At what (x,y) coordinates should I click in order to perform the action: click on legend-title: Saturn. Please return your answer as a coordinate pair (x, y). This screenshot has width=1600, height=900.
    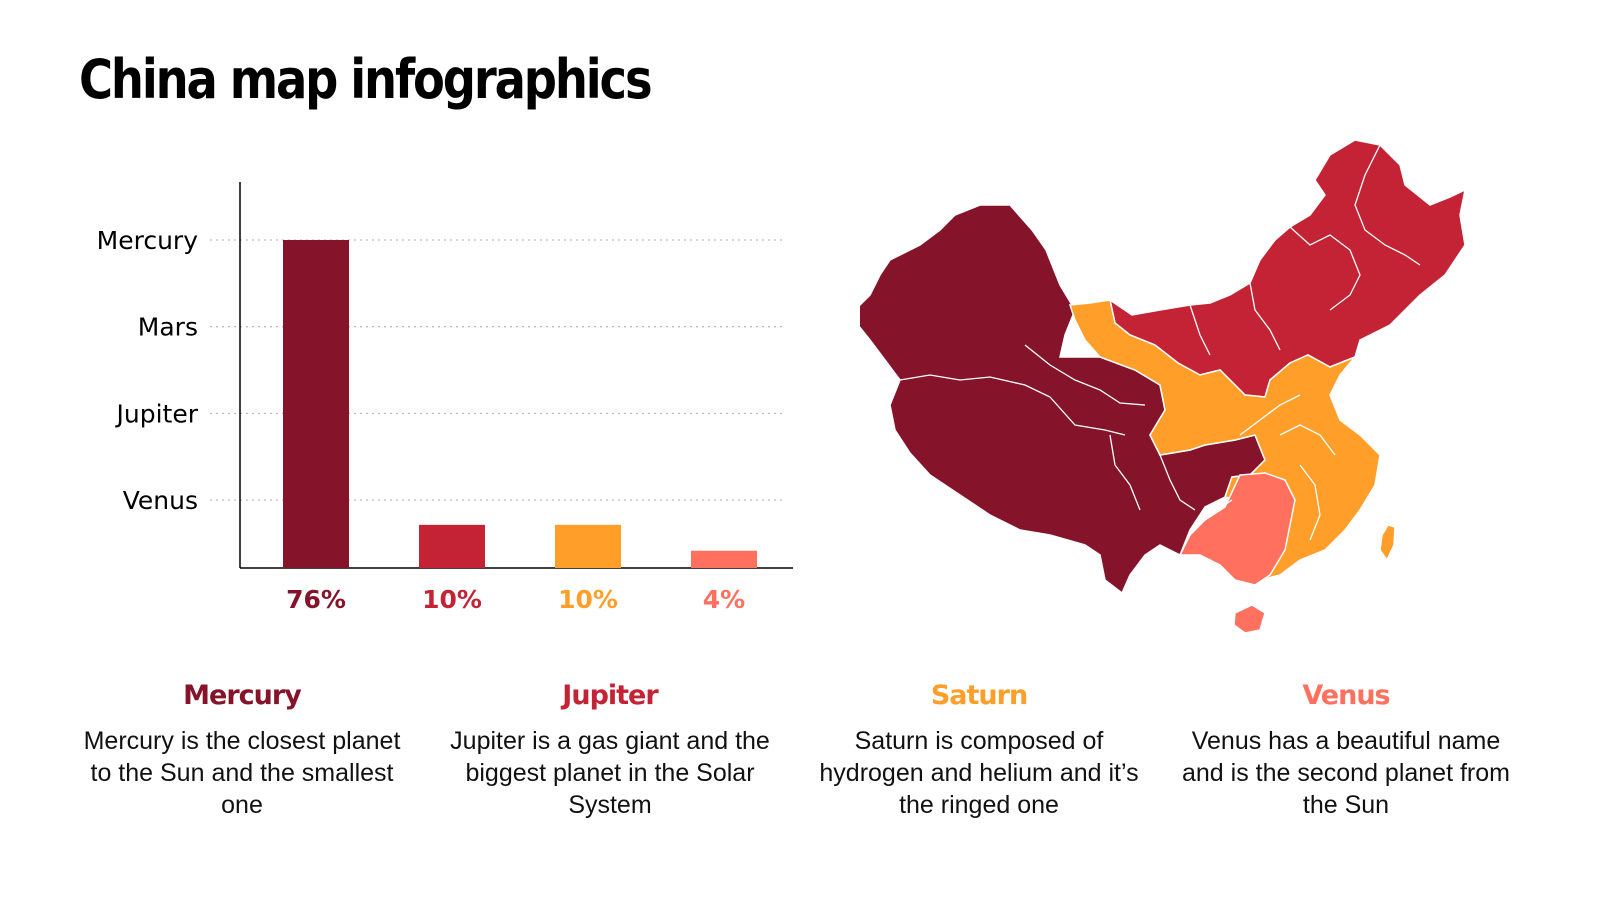
    Looking at the image, I should click on (979, 695).